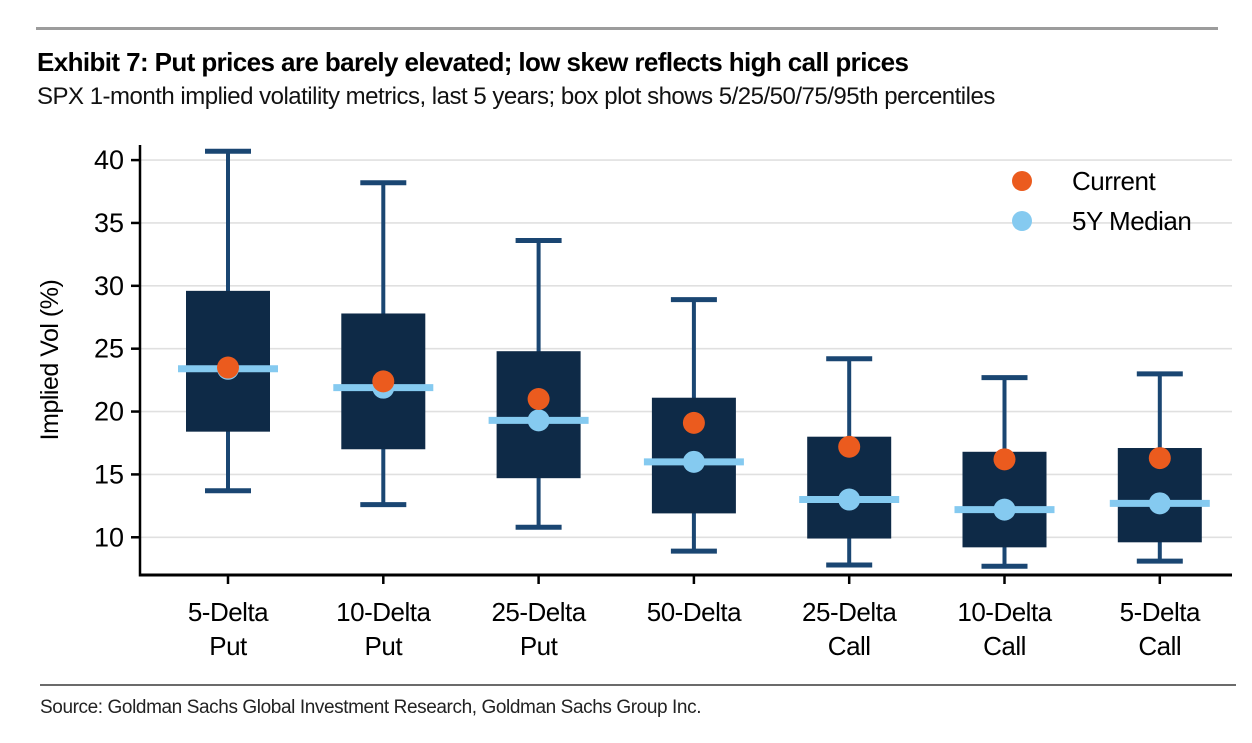 Image resolution: width=1252 pixels, height=743 pixels. Describe the element at coordinates (538, 384) in the screenshot. I see `box-25-delta-put` at that location.